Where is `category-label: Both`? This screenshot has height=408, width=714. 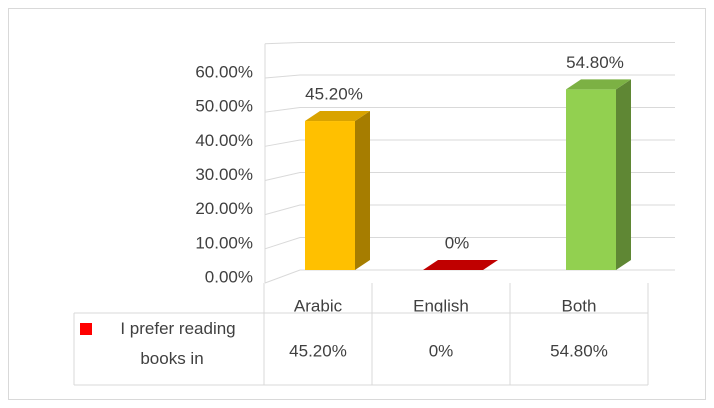 category-label: Both is located at coordinates (579, 305).